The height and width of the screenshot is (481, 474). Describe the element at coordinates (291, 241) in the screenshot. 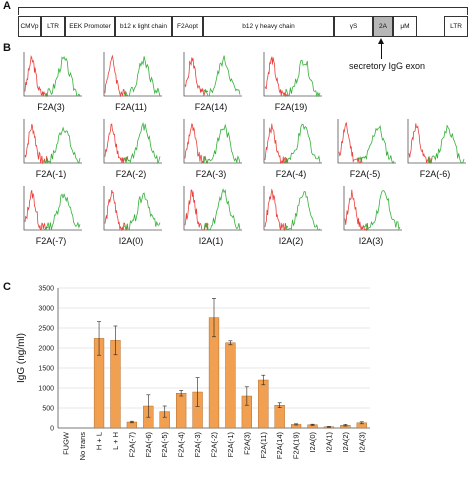

I see `flow-panel-label: I2A(2)` at that location.